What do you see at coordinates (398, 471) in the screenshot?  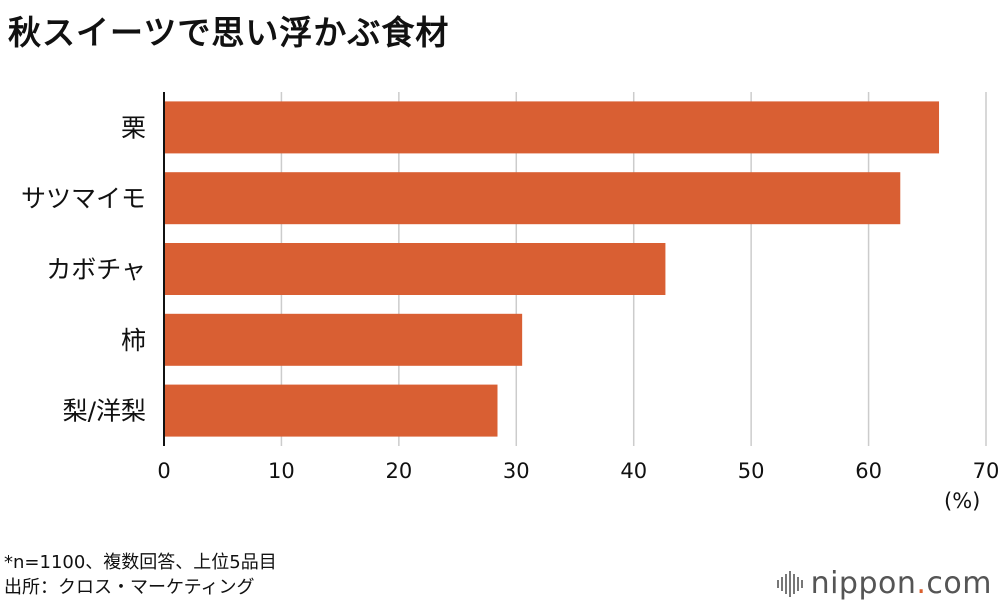 I see `x-tick-label: 20` at bounding box center [398, 471].